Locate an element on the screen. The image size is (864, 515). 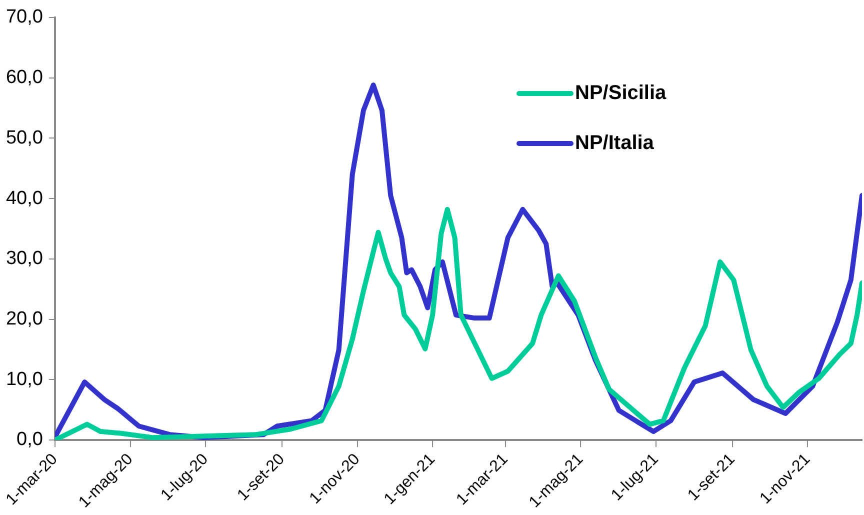
y-tick-label: 0,0 is located at coordinates (29, 439).